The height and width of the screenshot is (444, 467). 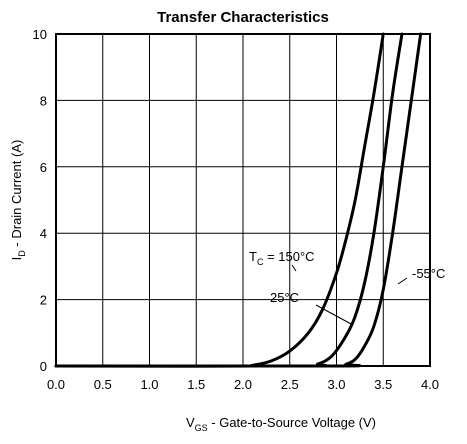 What do you see at coordinates (430, 384) in the screenshot?
I see `x-tick-label: 4.0` at bounding box center [430, 384].